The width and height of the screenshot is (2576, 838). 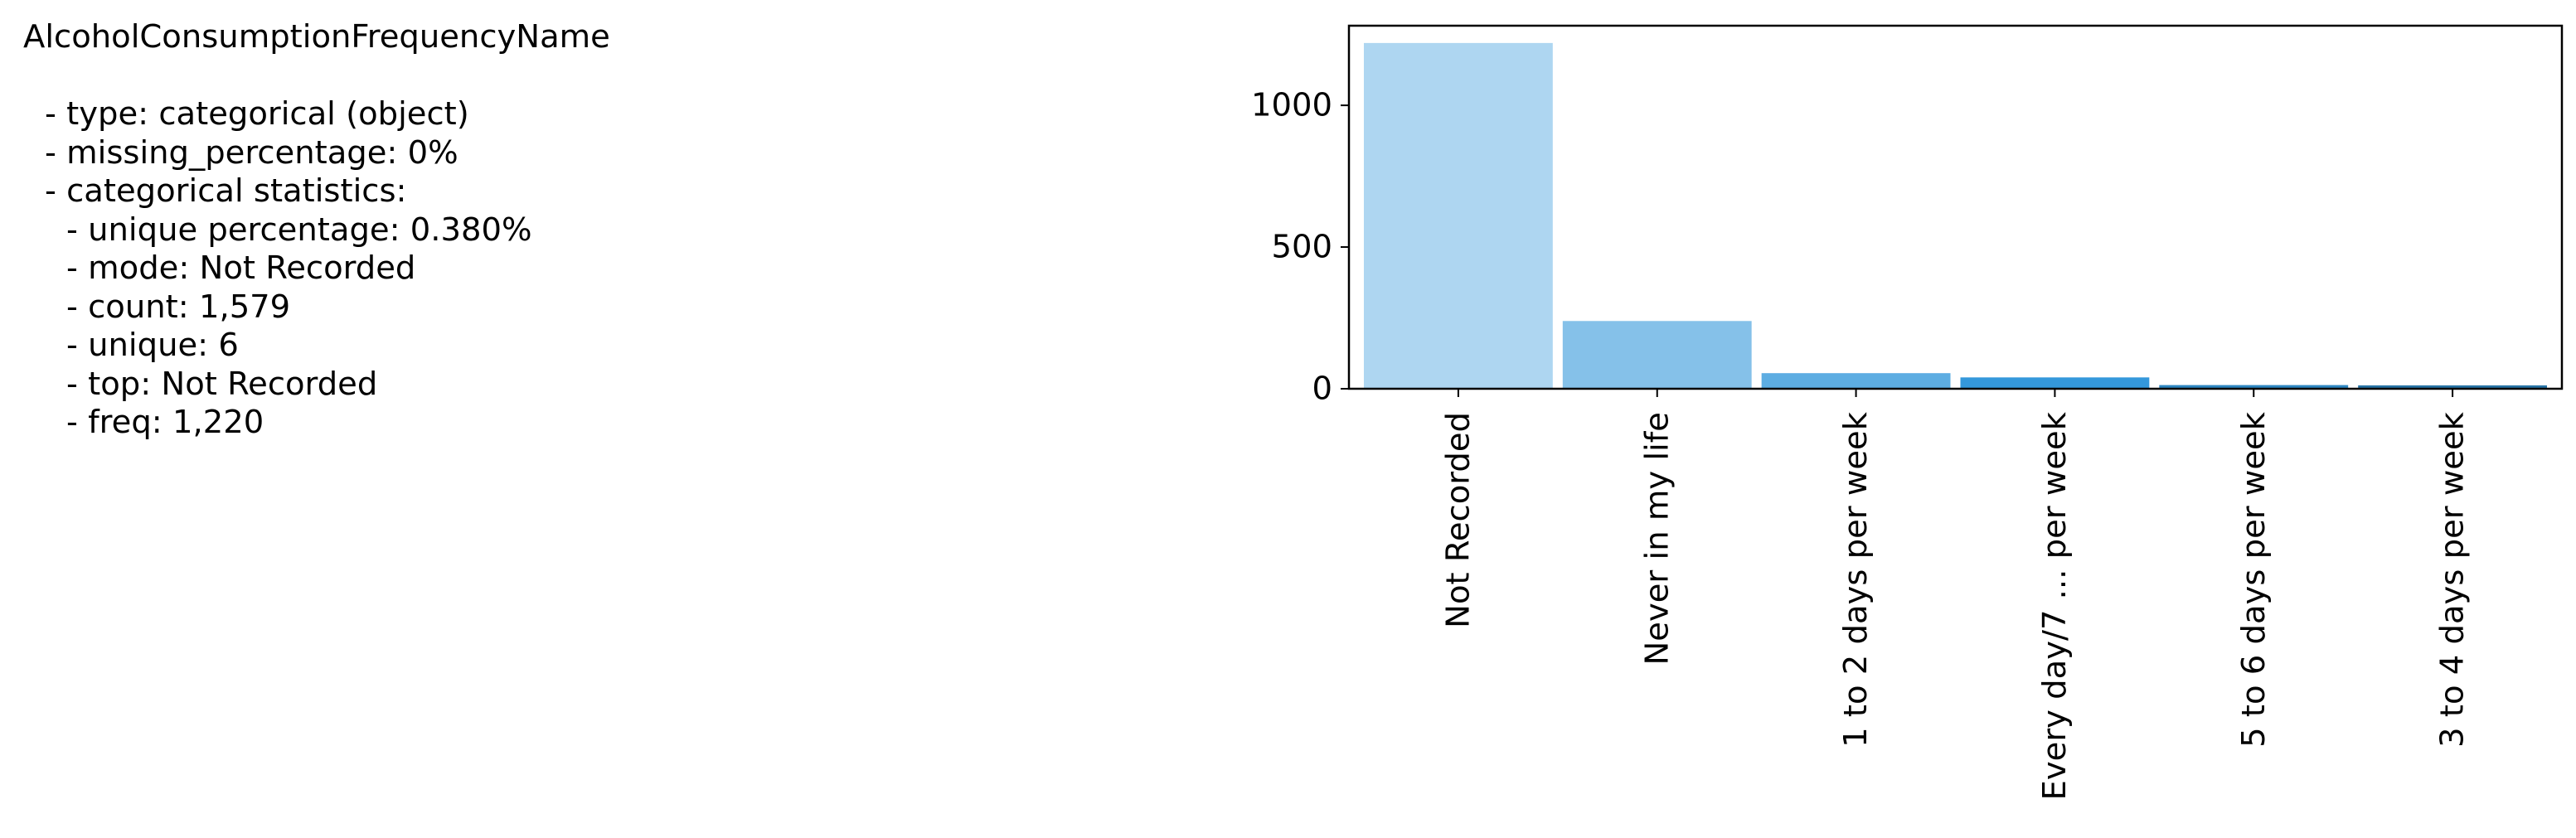 What do you see at coordinates (1291, 106) in the screenshot?
I see `y-tick-label: 1000` at bounding box center [1291, 106].